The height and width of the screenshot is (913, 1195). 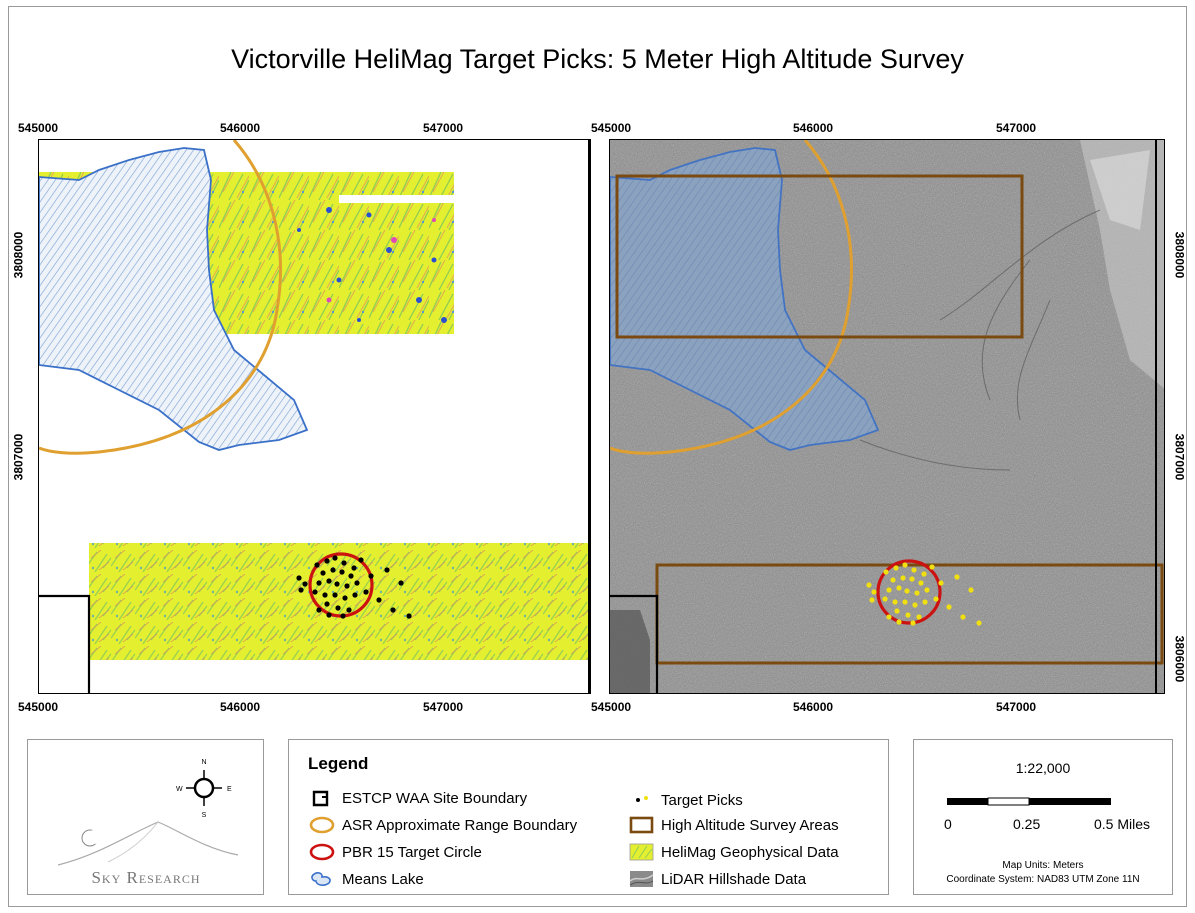 I want to click on legend-label: HeliMag Geophysical Data, so click(x=750, y=852).